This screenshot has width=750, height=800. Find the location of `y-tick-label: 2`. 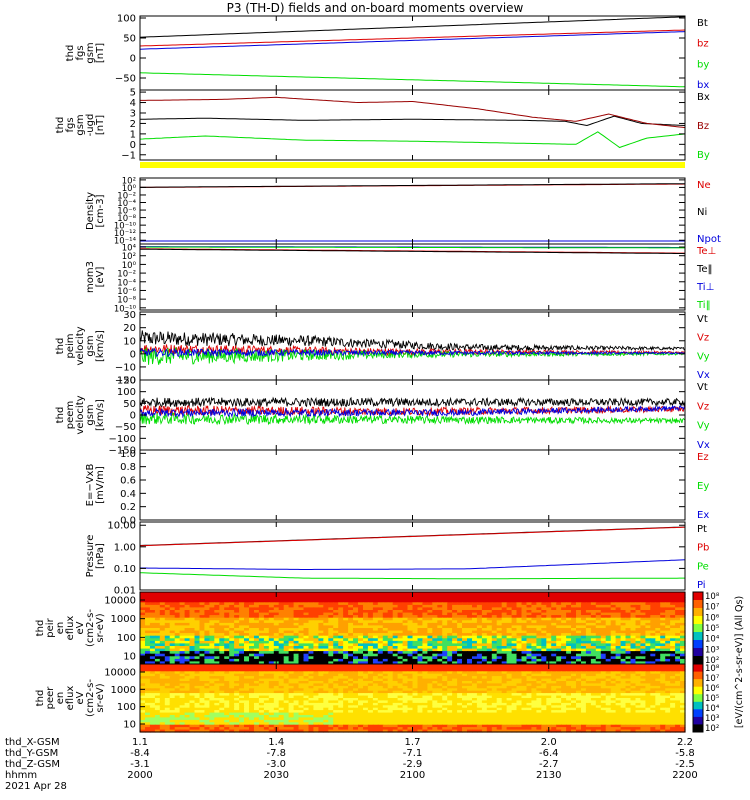

y-tick-label: 2 is located at coordinates (133, 124).